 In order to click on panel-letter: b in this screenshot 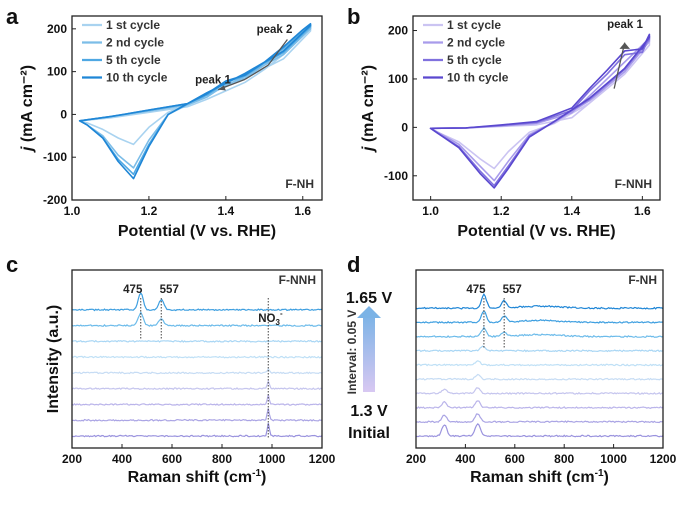, I will do `click(353, 16)`.